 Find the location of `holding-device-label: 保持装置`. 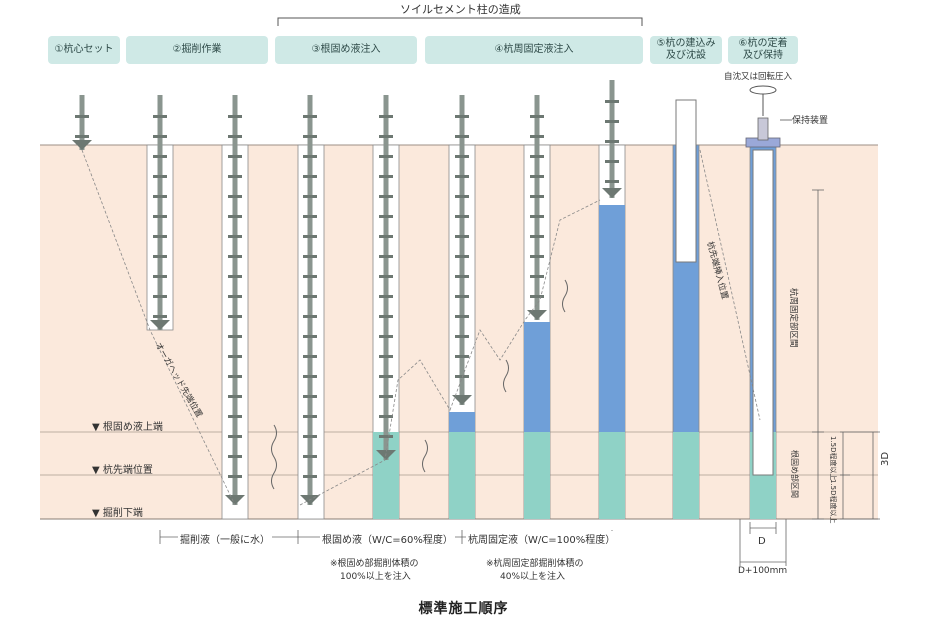

holding-device-label: 保持装置 is located at coordinates (810, 121).